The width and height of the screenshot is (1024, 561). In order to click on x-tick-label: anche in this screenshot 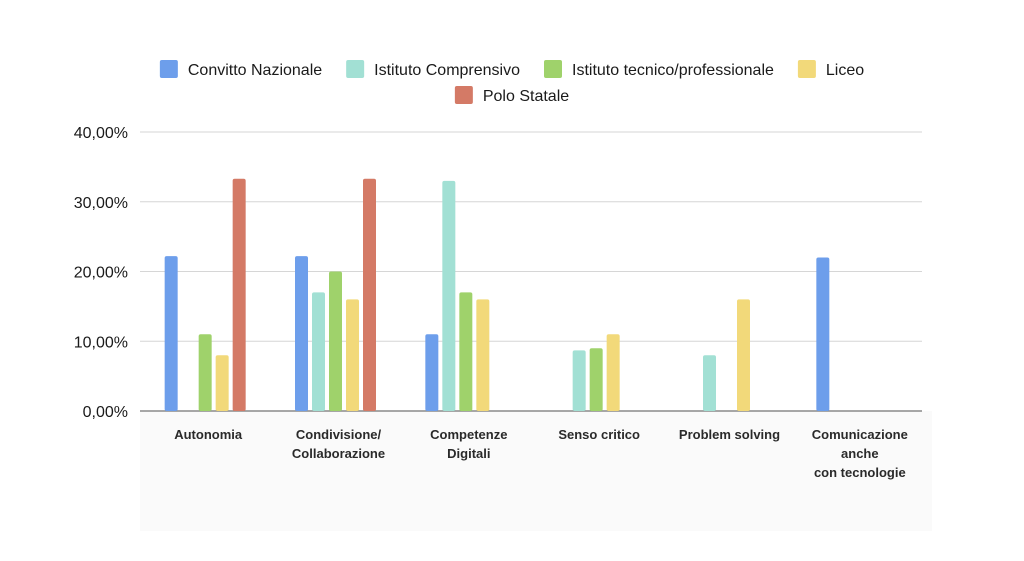, I will do `click(860, 453)`.